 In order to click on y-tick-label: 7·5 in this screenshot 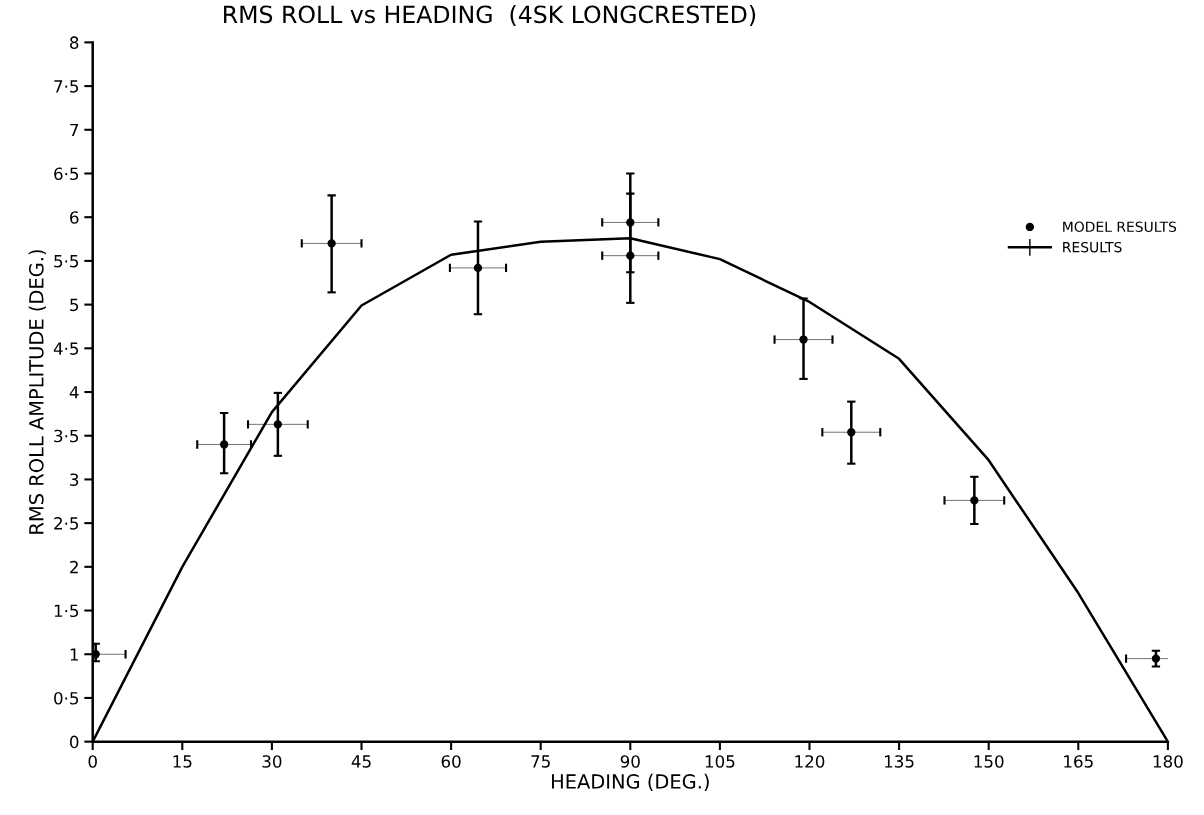, I will do `click(66, 86)`.